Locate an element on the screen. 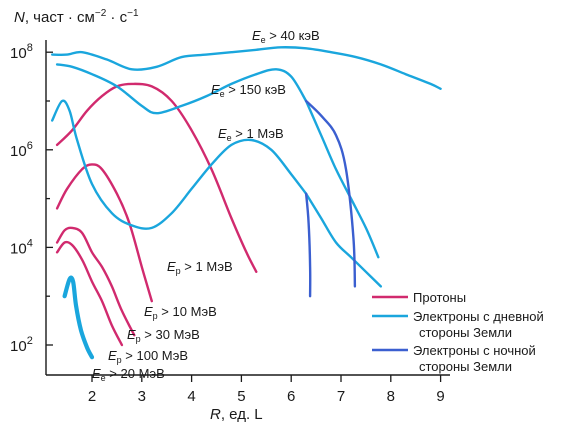 Image resolution: width=583 pixels, height=425 pixels. label-p1M: Ep > 1 МэВ is located at coordinates (200, 267).